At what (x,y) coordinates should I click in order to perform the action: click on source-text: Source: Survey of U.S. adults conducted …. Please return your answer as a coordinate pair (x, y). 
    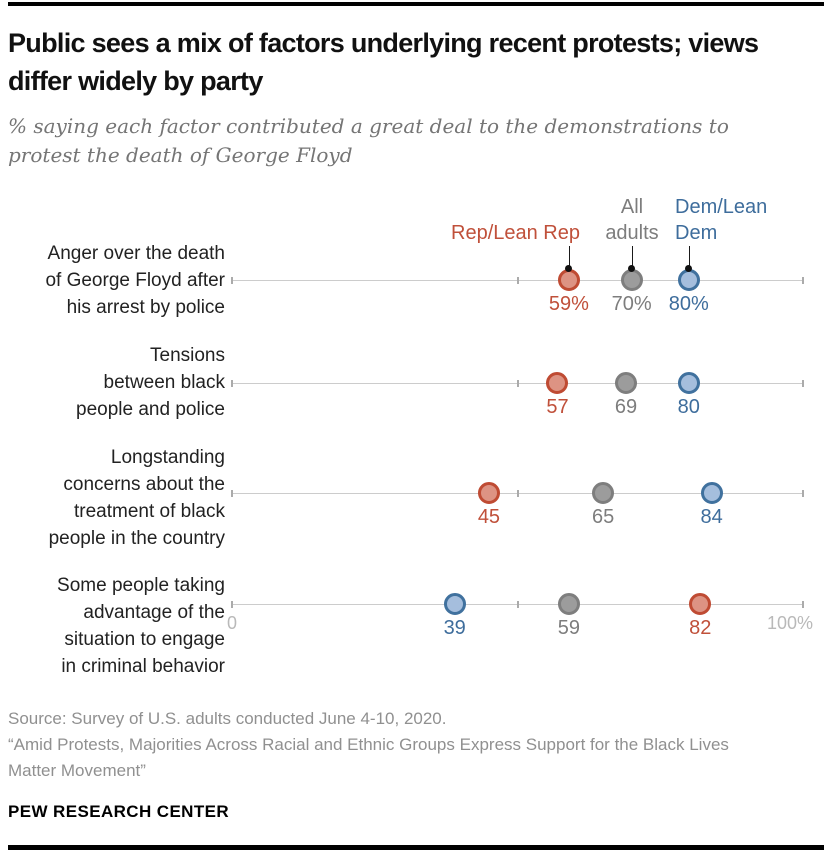
    Looking at the image, I should click on (227, 718).